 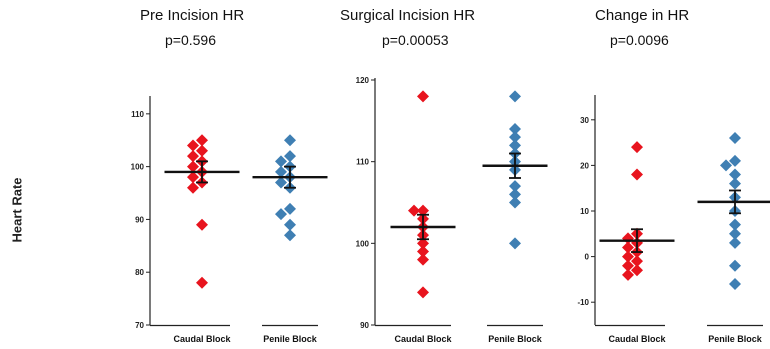 What do you see at coordinates (584, 120) in the screenshot?
I see `y-tick-label: 30` at bounding box center [584, 120].